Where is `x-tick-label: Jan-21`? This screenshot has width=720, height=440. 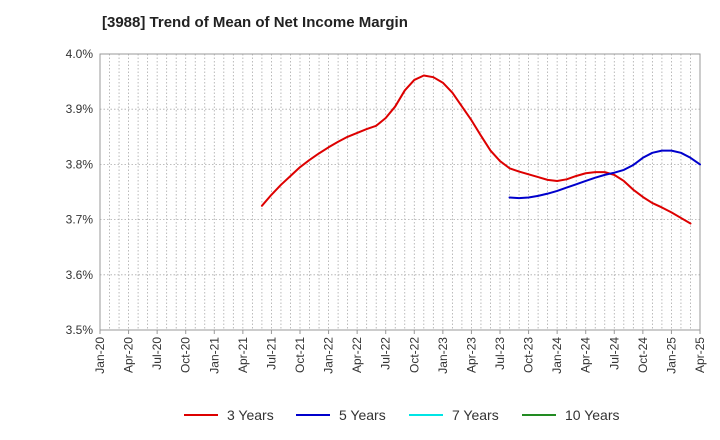 x-tick-label: Jan-21 is located at coordinates (214, 355).